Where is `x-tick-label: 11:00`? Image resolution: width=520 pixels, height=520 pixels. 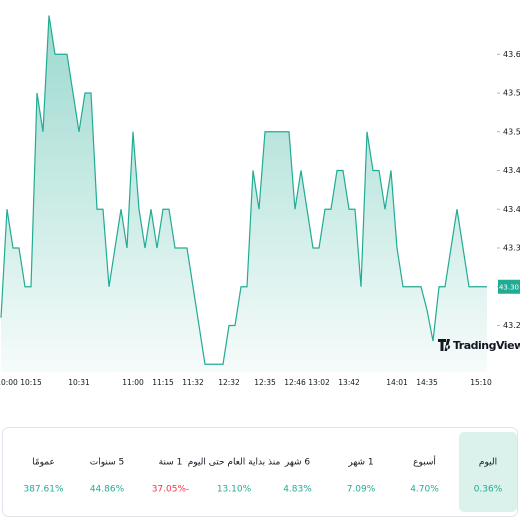 x-tick-label: 11:00 is located at coordinates (133, 382).